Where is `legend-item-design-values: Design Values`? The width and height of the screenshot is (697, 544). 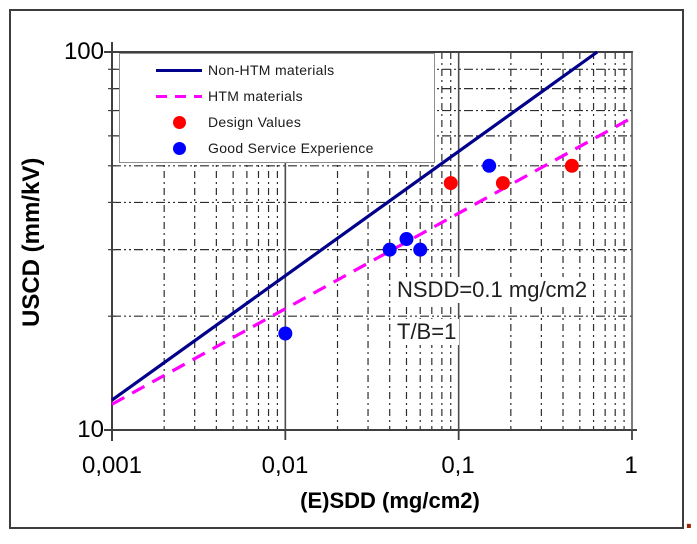 legend-item-design-values: Design Values is located at coordinates (277, 122).